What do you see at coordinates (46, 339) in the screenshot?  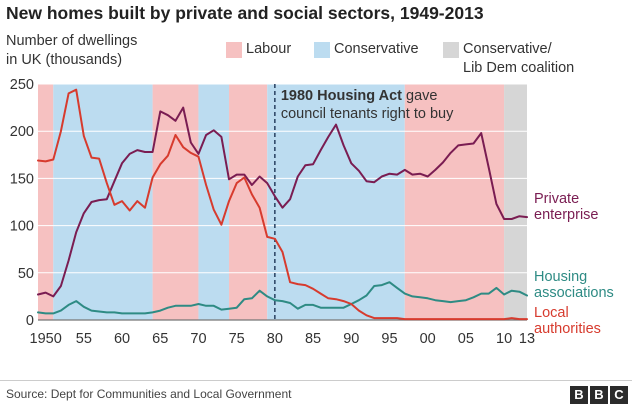 I see `x-tick-label: 1950` at bounding box center [46, 339].